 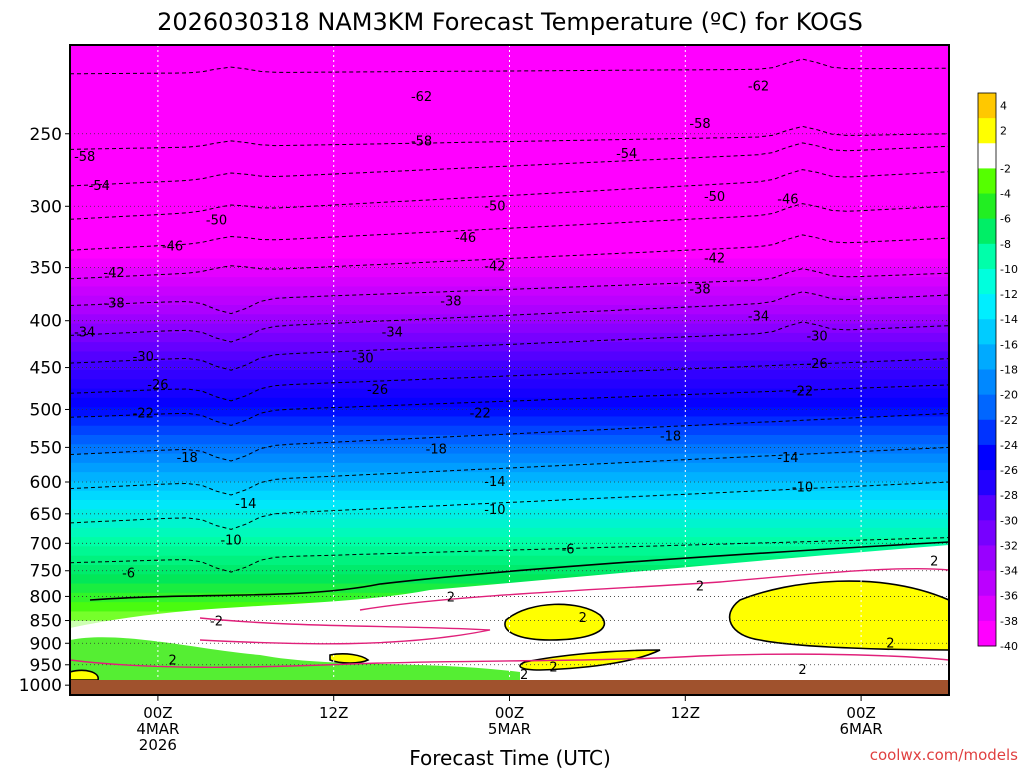 What do you see at coordinates (46, 322) in the screenshot?
I see `y-tick-label: 400` at bounding box center [46, 322].